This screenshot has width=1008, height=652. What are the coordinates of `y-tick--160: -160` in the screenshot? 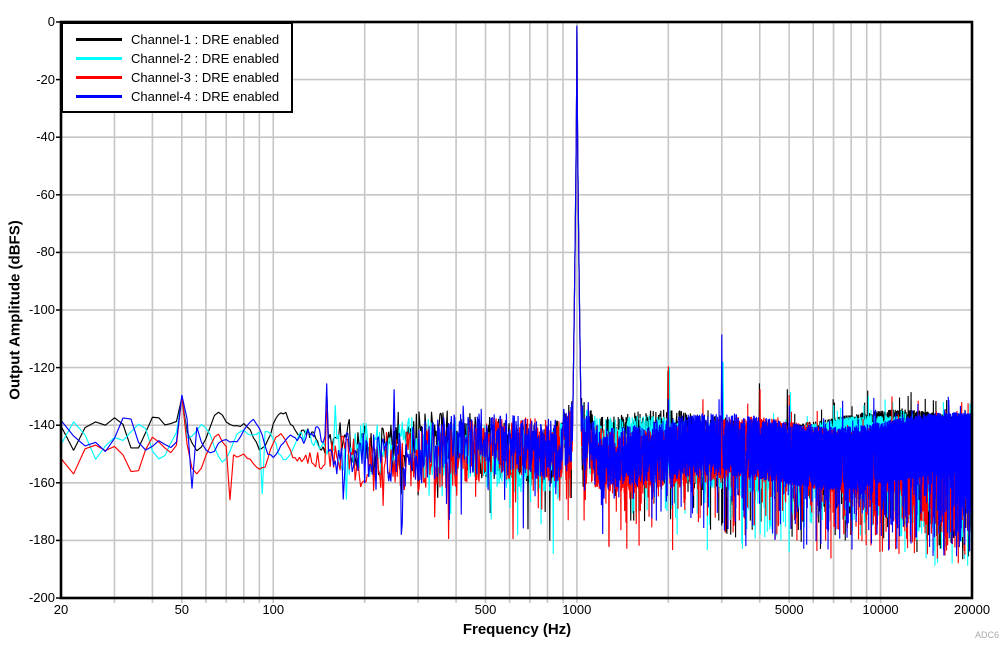 It's located at (41, 482).